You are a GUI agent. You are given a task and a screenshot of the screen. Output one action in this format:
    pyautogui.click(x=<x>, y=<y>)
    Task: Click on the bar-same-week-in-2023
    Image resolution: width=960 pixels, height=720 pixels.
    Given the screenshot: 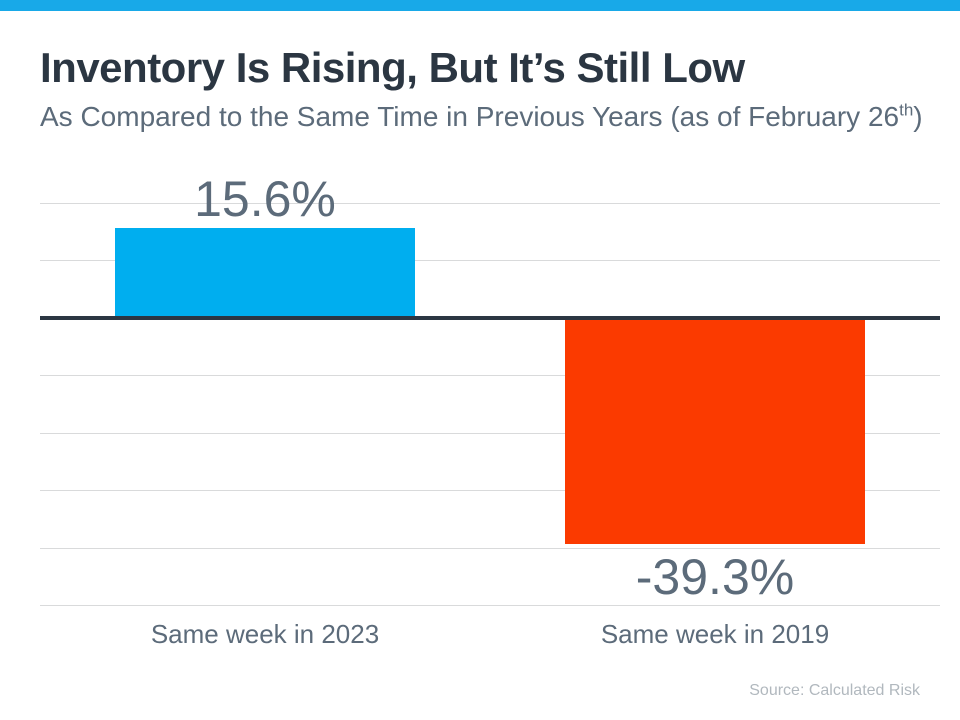 What is the action you would take?
    pyautogui.click(x=265, y=273)
    